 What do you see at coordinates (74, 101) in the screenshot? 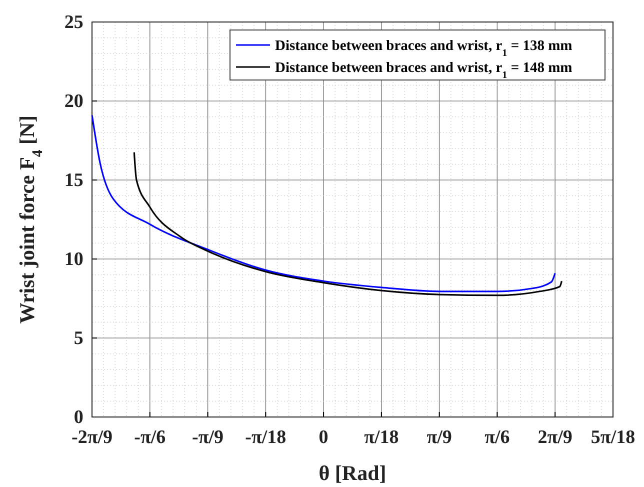
I see `y-tick-label: 20` at bounding box center [74, 101].